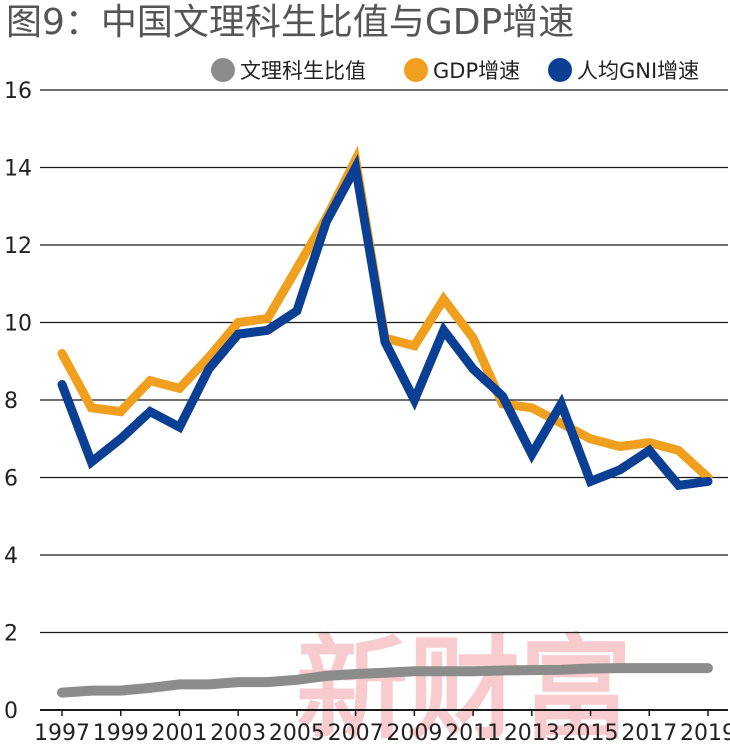  What do you see at coordinates (473, 733) in the screenshot?
I see `x-tick-label: 2011` at bounding box center [473, 733].